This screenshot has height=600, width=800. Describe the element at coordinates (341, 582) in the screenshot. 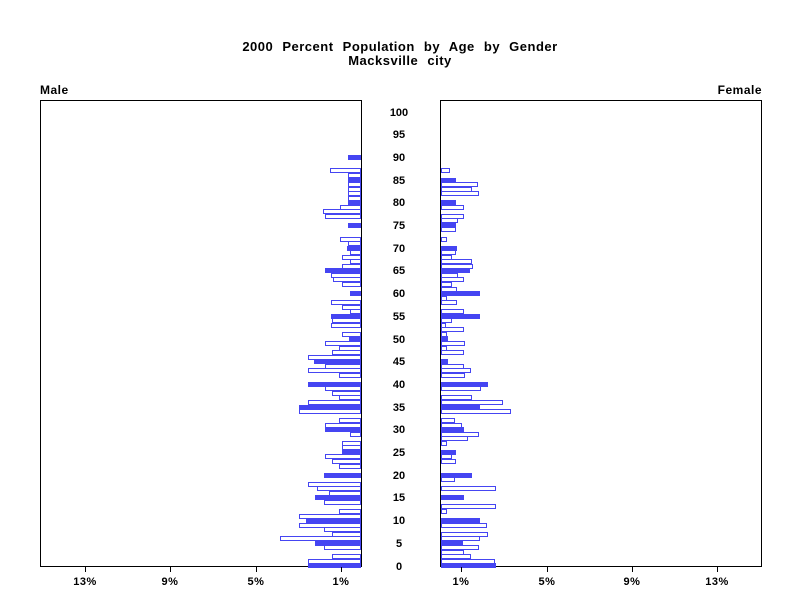

I see `male-pct-label-1: 1%` at that location.